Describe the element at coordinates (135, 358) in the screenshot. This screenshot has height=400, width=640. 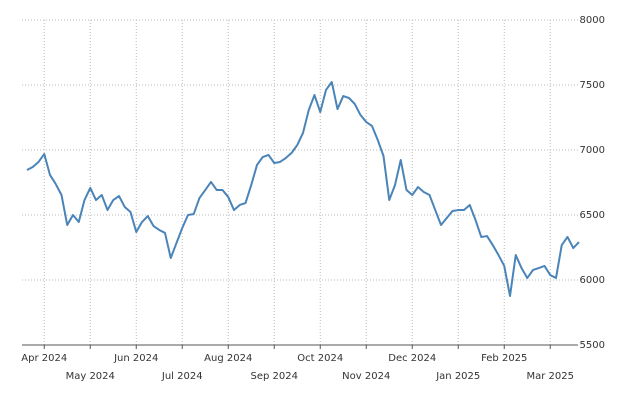
I see `x-tick-label: Jun 2024` at that location.